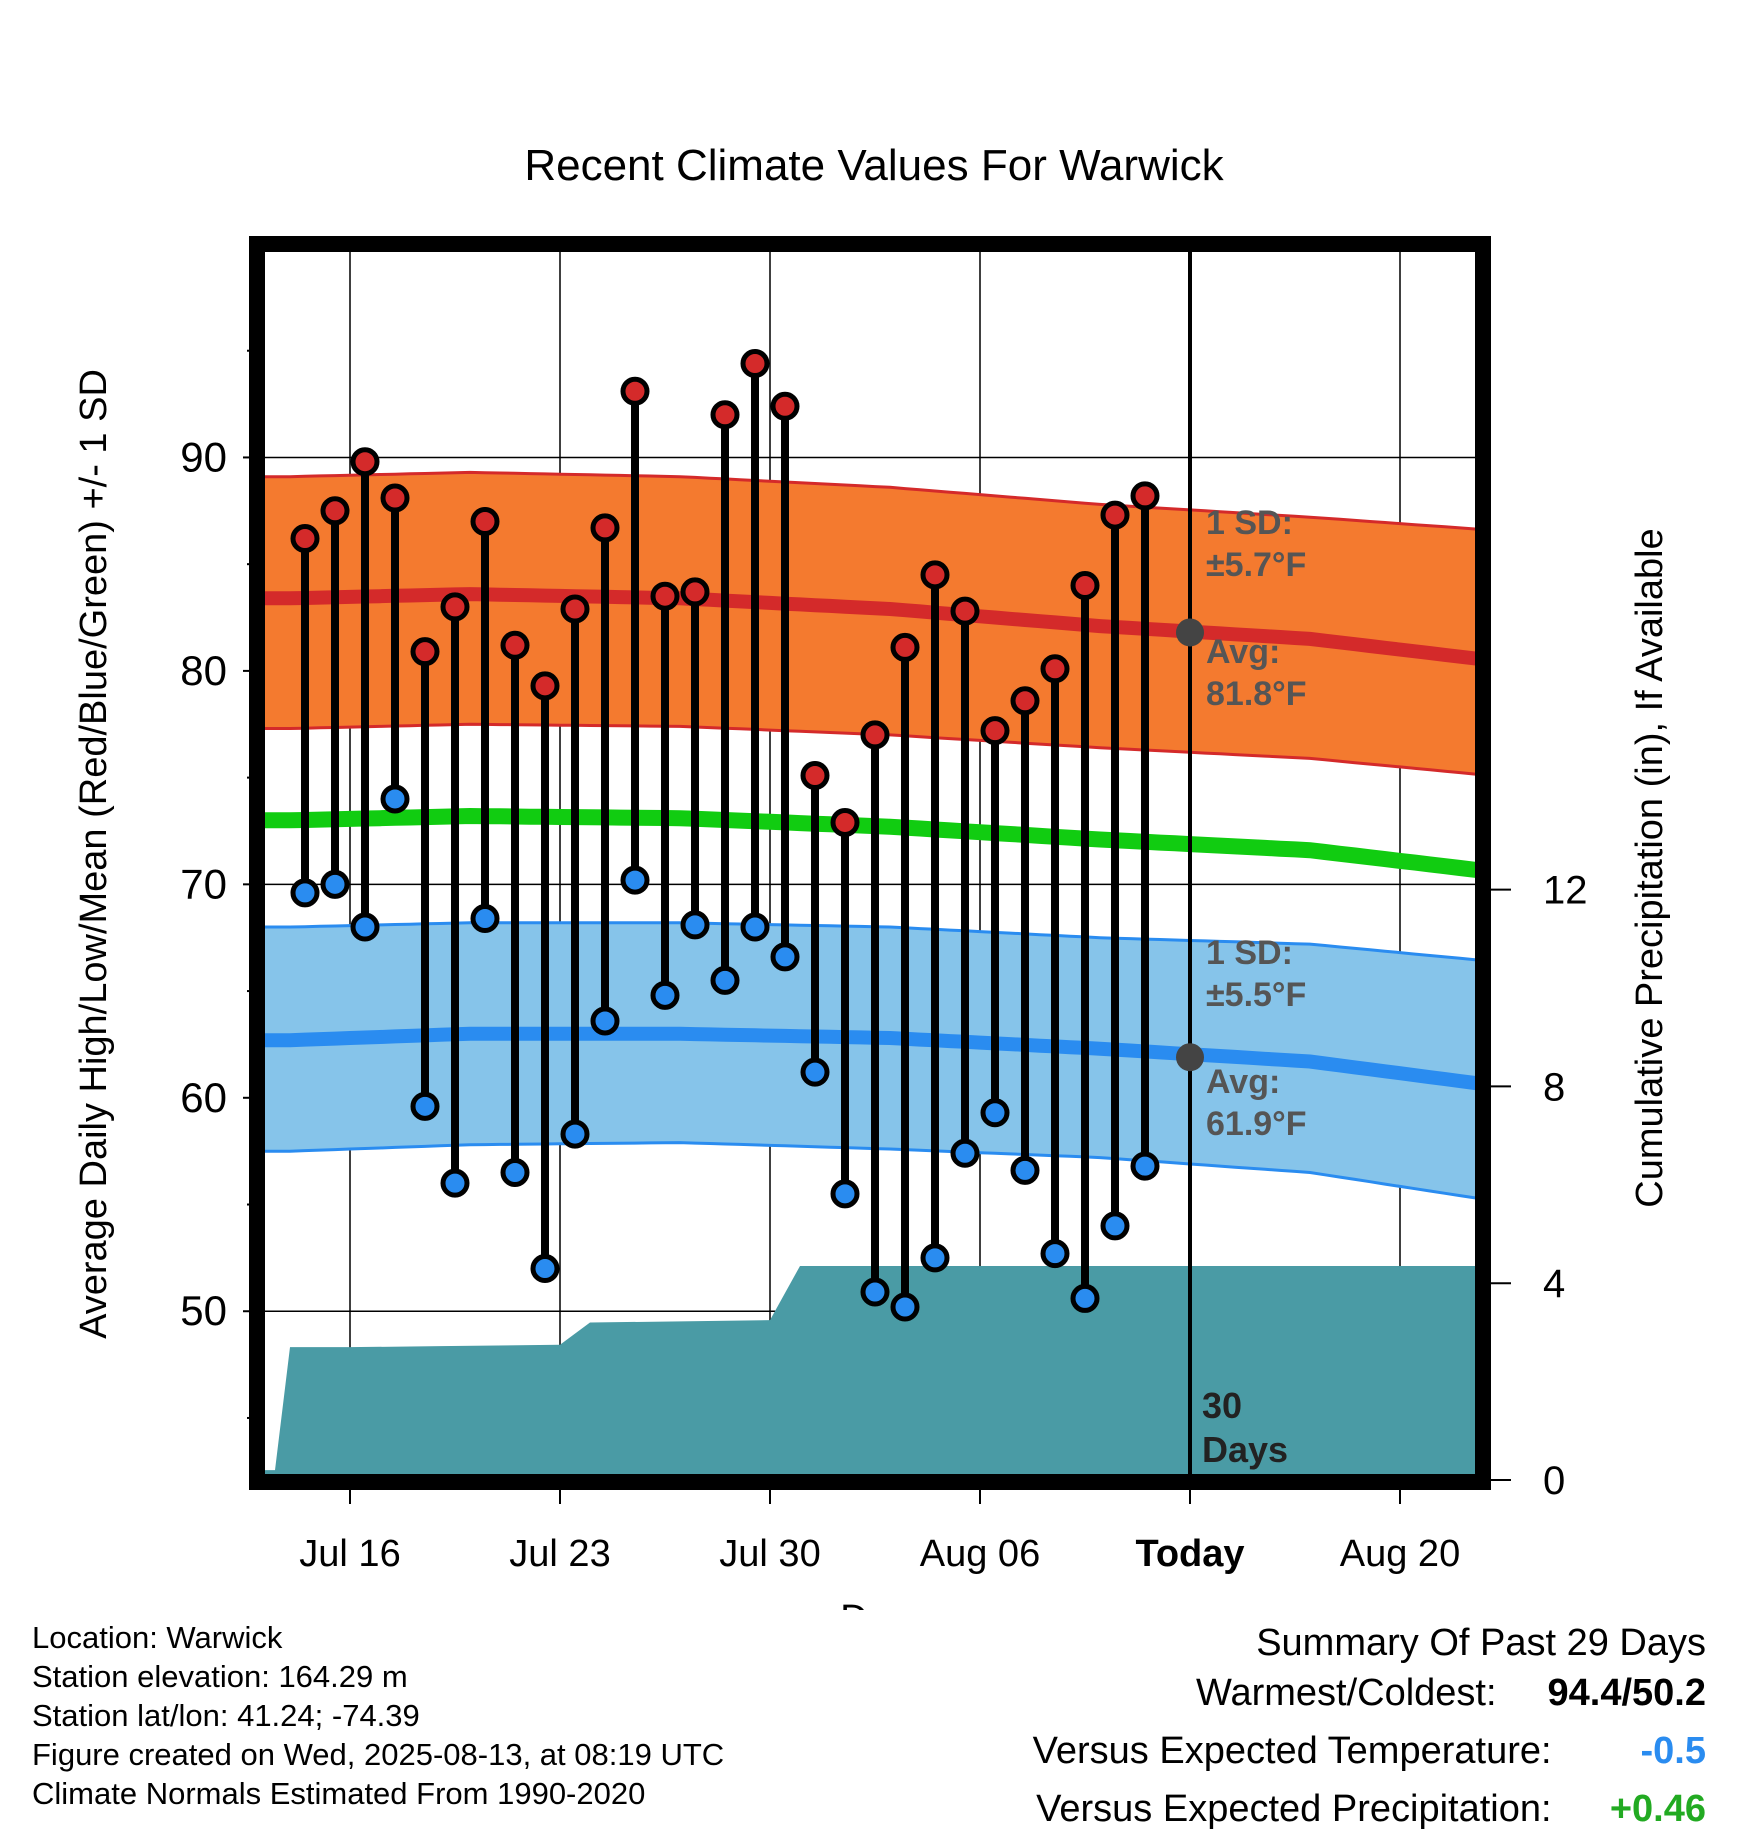 This screenshot has width=1748, height=1842. I want to click on location-text: Location: Warwick, so click(157, 1637).